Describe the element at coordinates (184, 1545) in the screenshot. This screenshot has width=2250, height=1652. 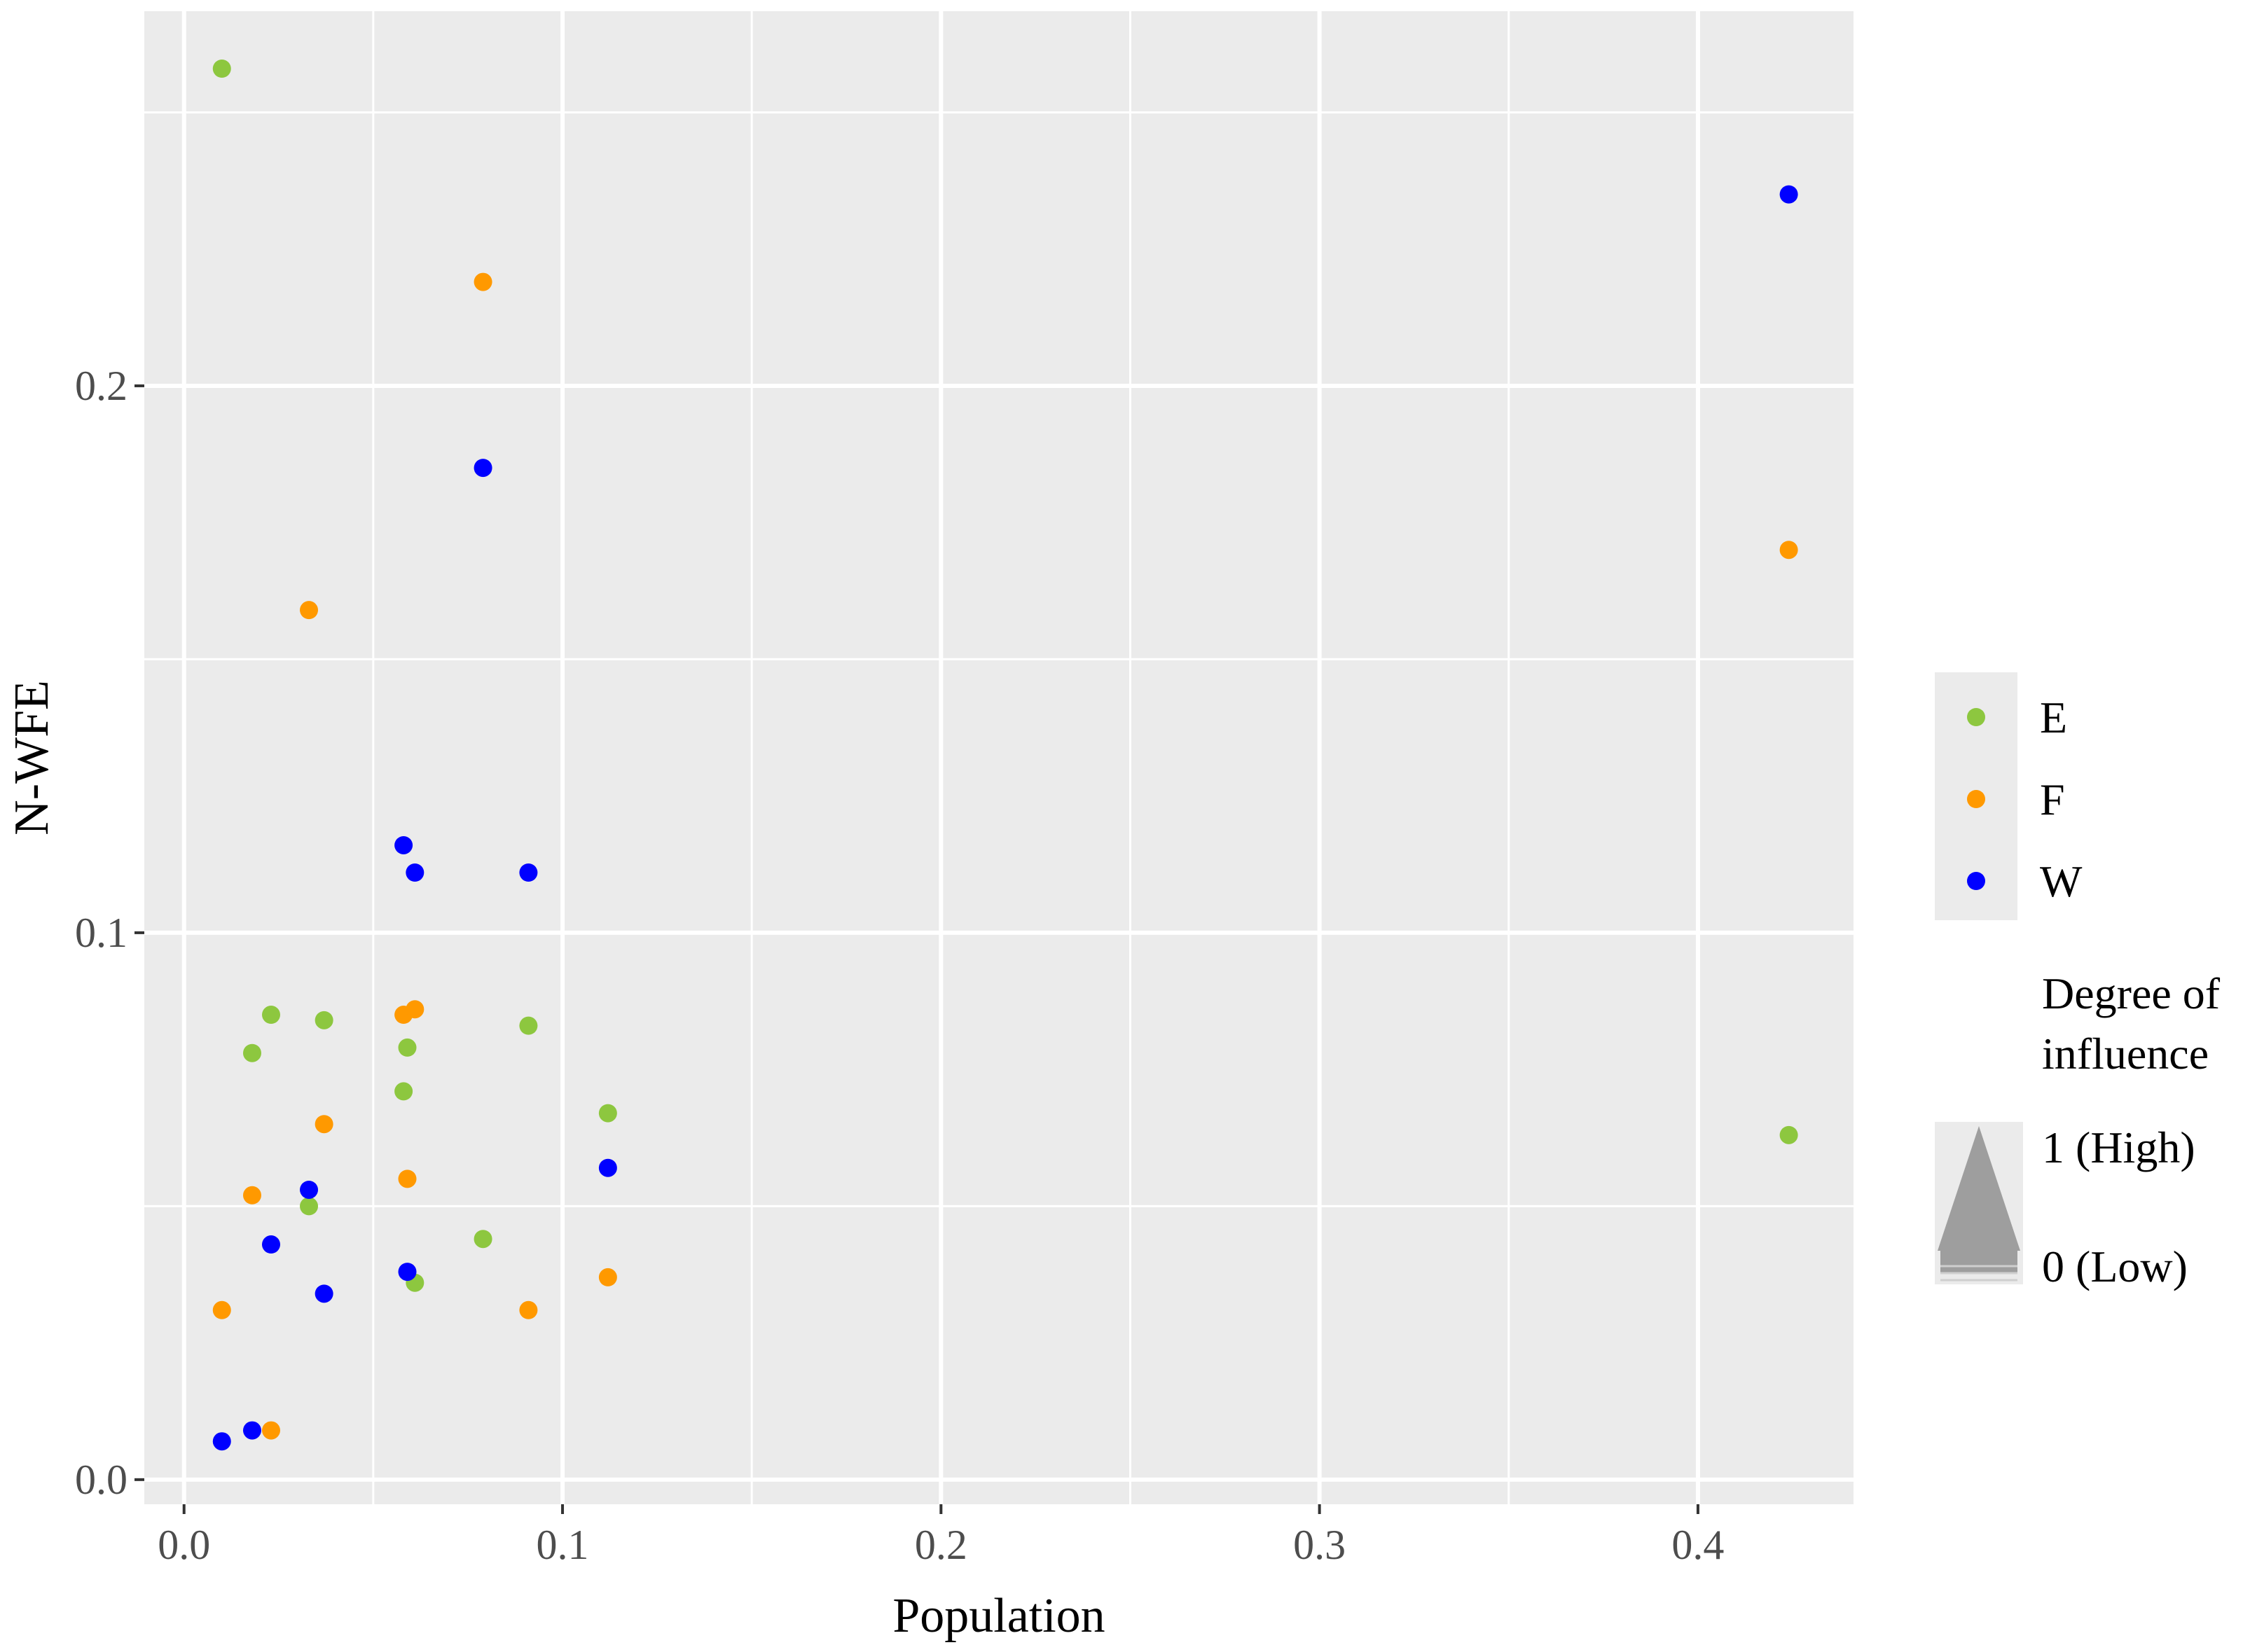
I see `x-tick-label: 0.0` at that location.